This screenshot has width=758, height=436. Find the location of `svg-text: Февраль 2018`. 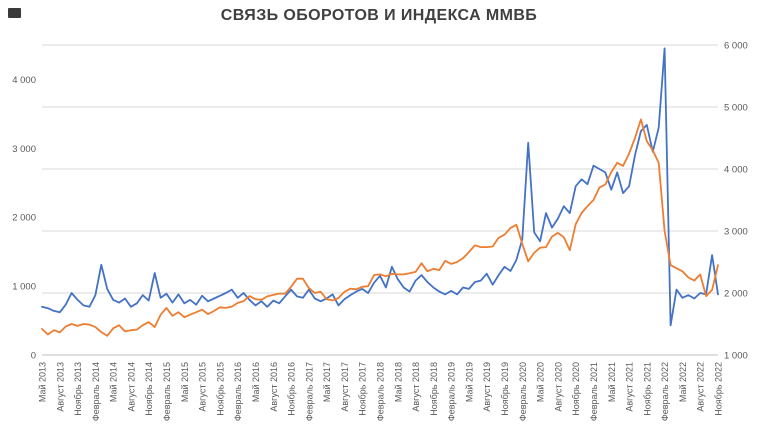

svg-text: Февраль 2018 is located at coordinates (381, 391).